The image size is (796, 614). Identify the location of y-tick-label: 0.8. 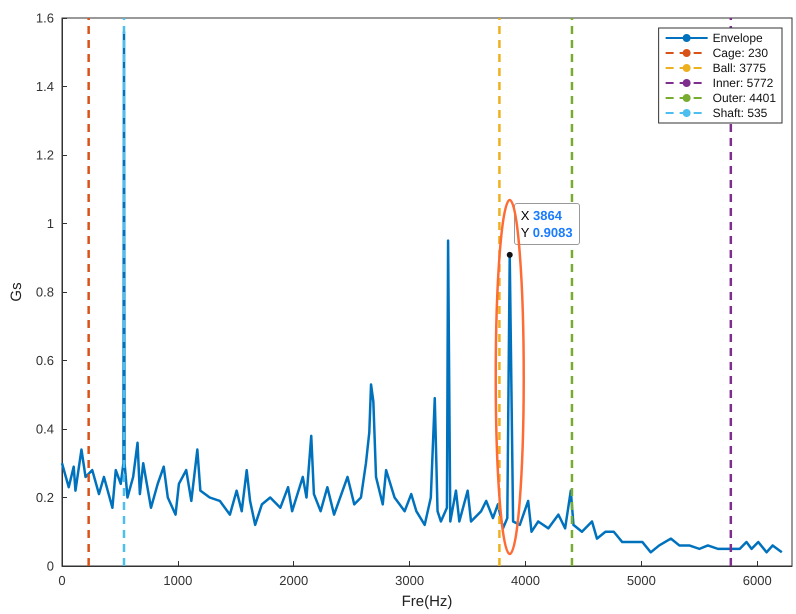
(45, 292).